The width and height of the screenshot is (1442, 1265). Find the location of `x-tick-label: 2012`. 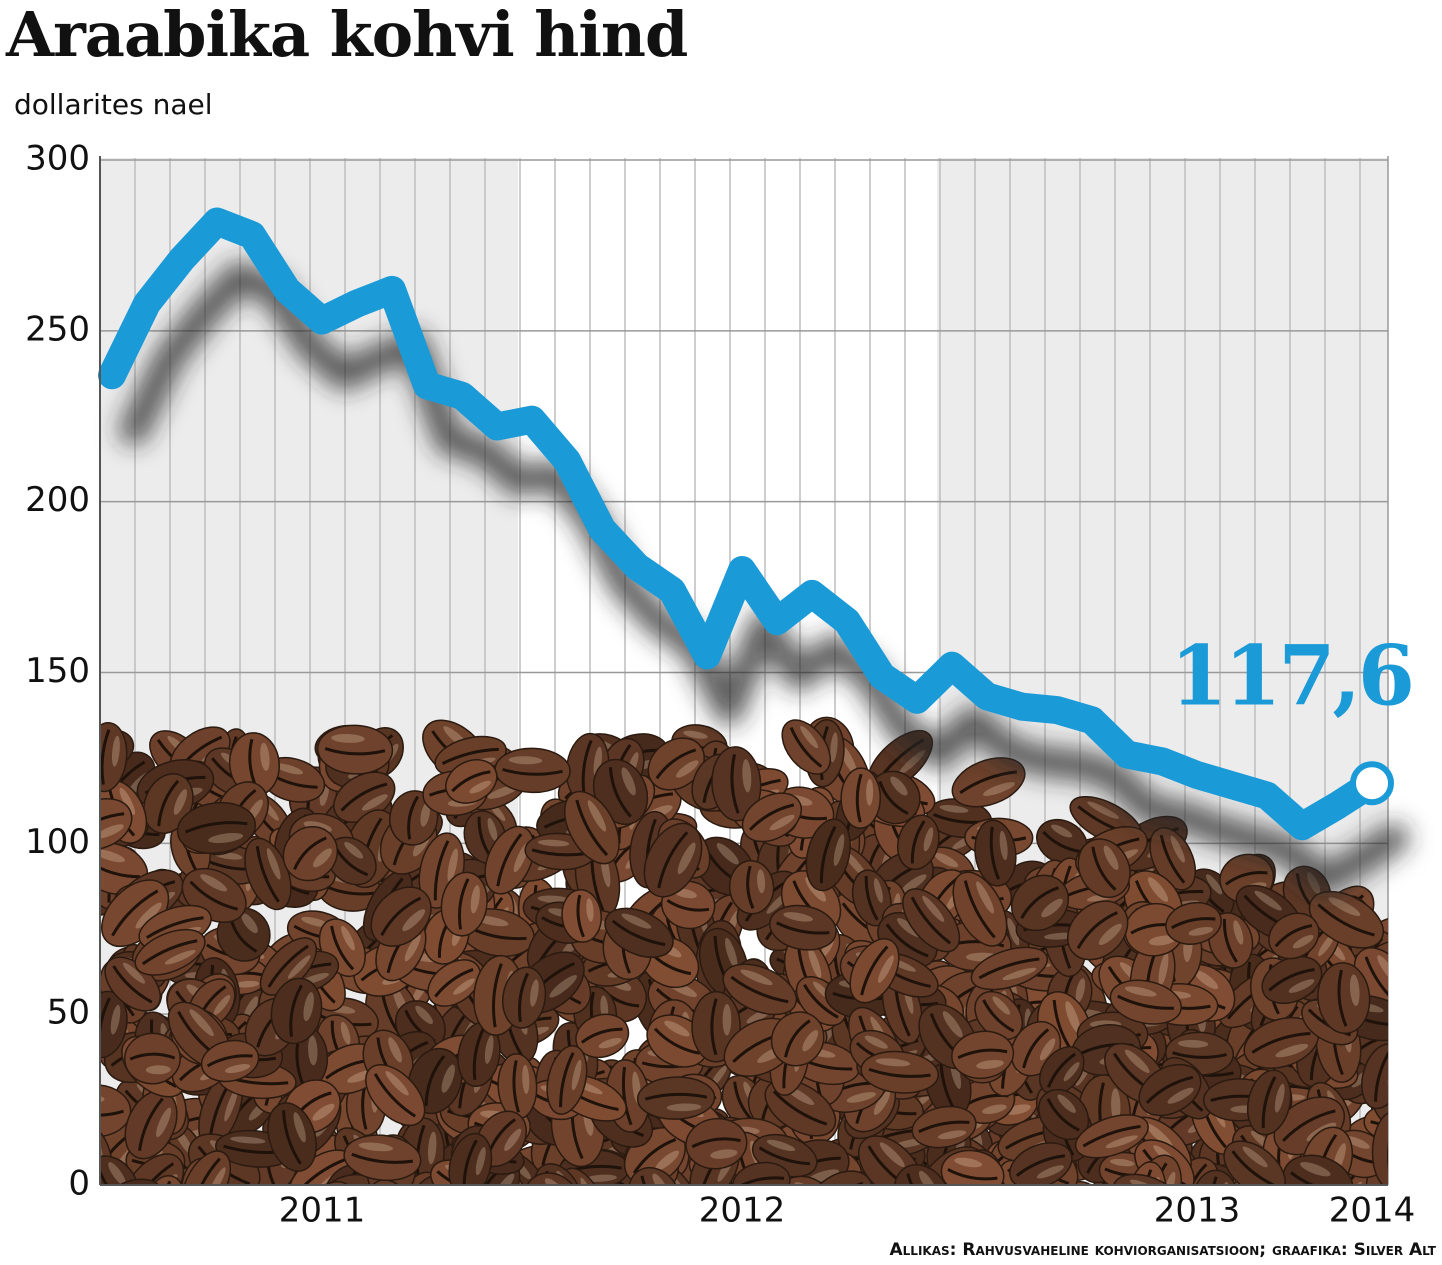

x-tick-label: 2012 is located at coordinates (742, 1211).